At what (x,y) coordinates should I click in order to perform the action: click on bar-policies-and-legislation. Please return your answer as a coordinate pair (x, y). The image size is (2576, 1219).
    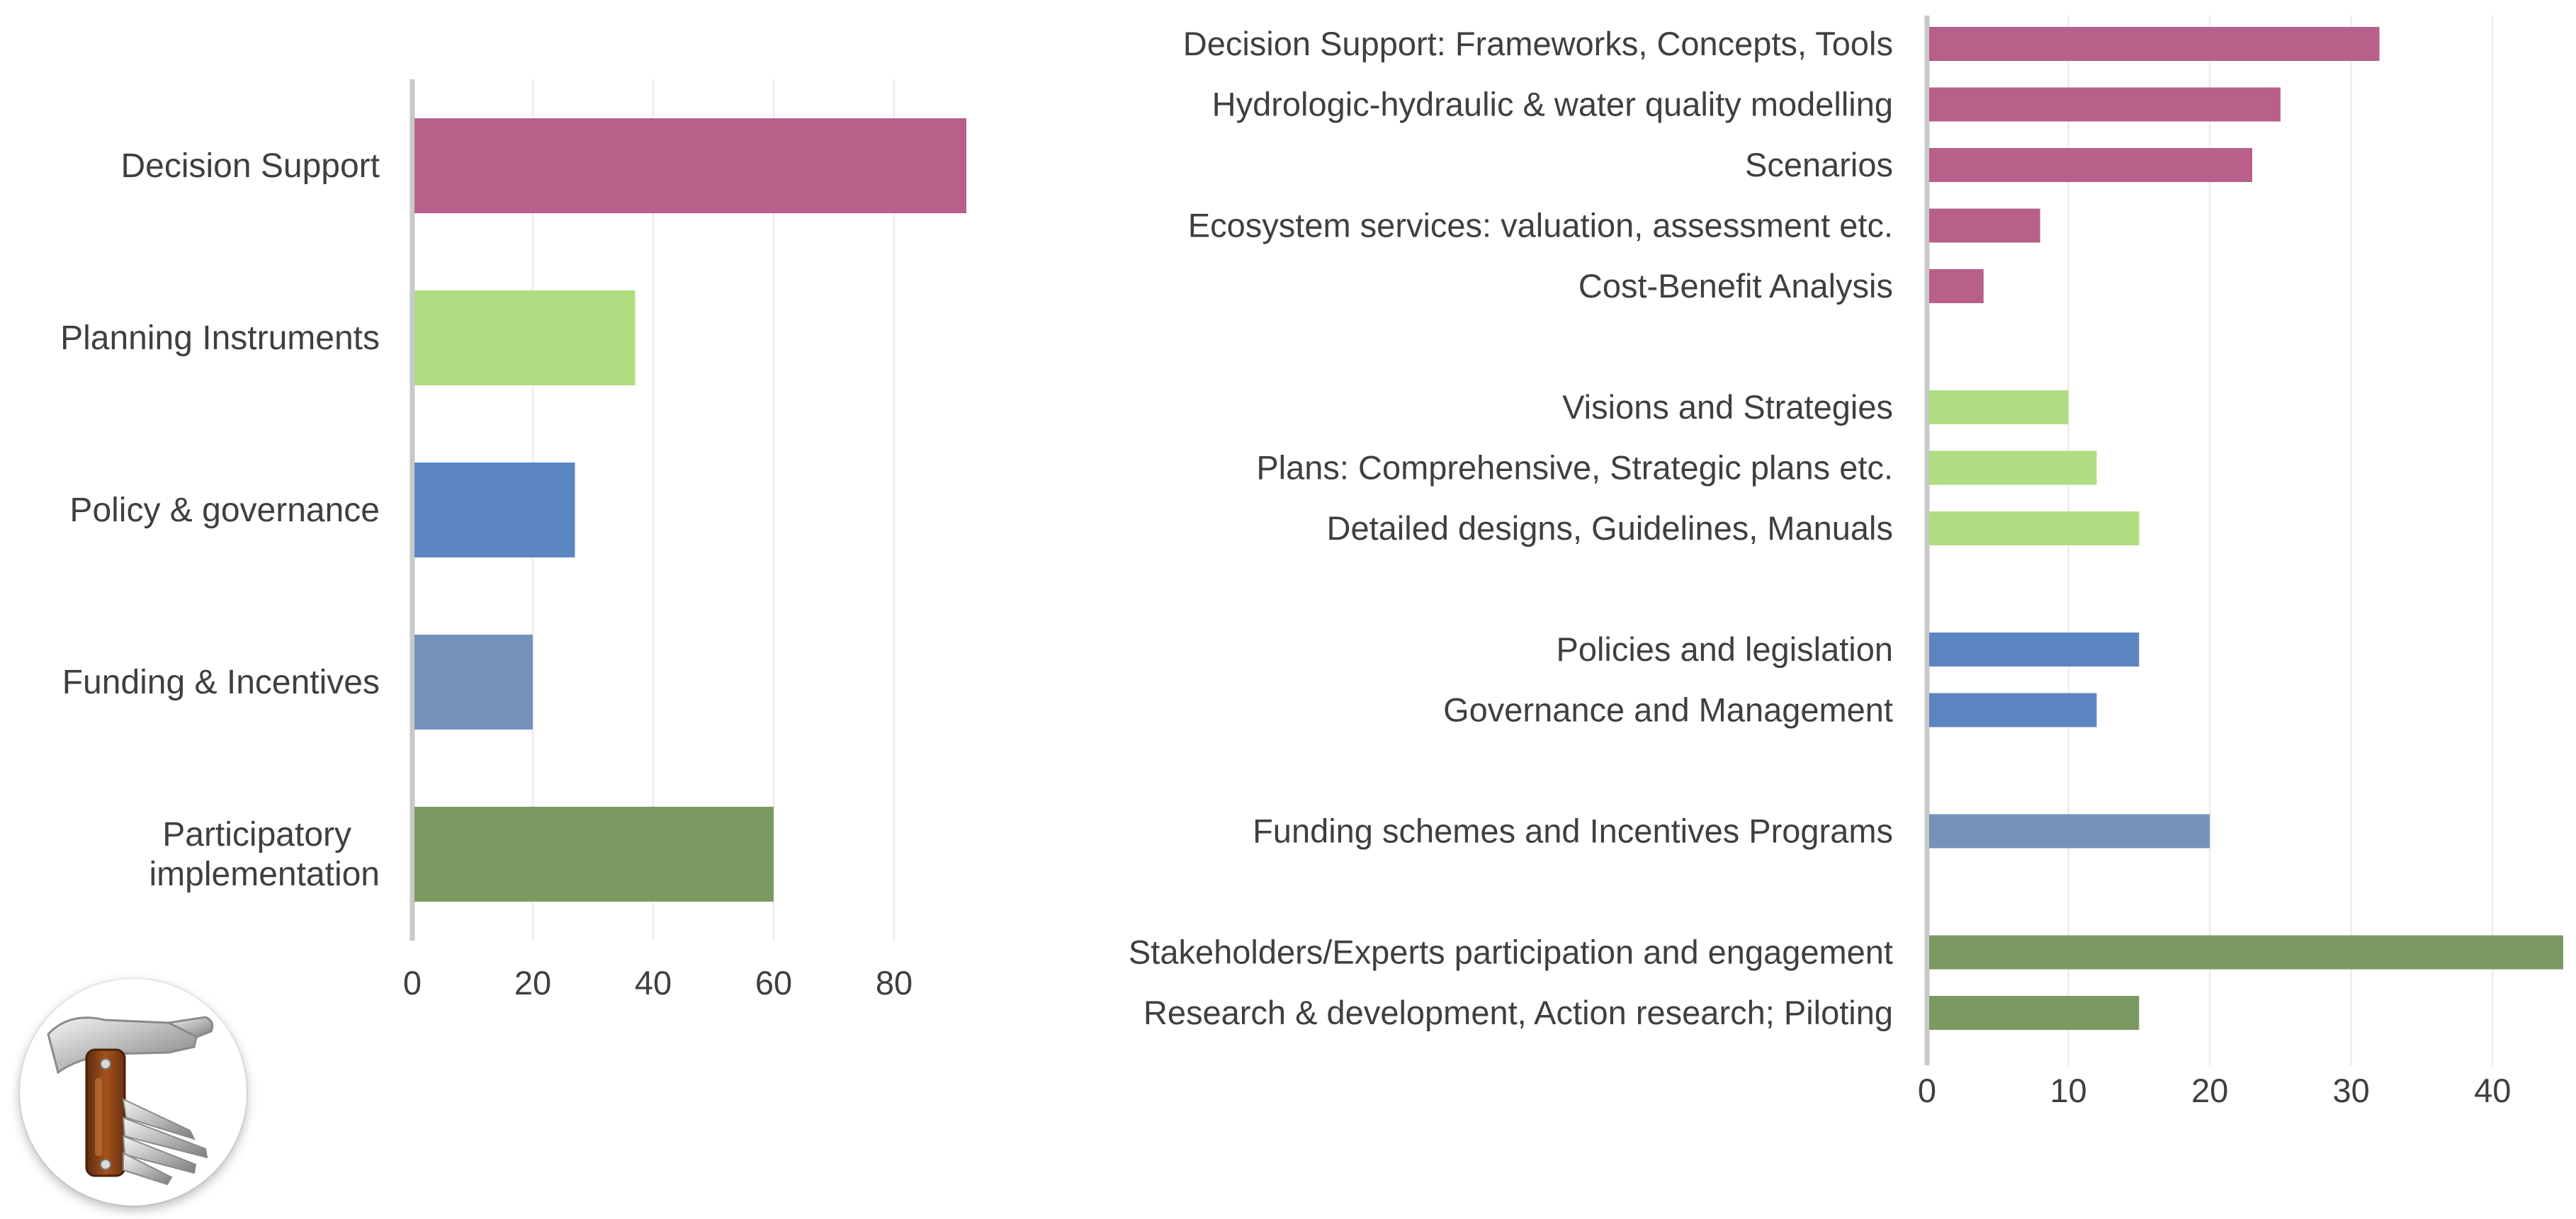
    Looking at the image, I should click on (2034, 650).